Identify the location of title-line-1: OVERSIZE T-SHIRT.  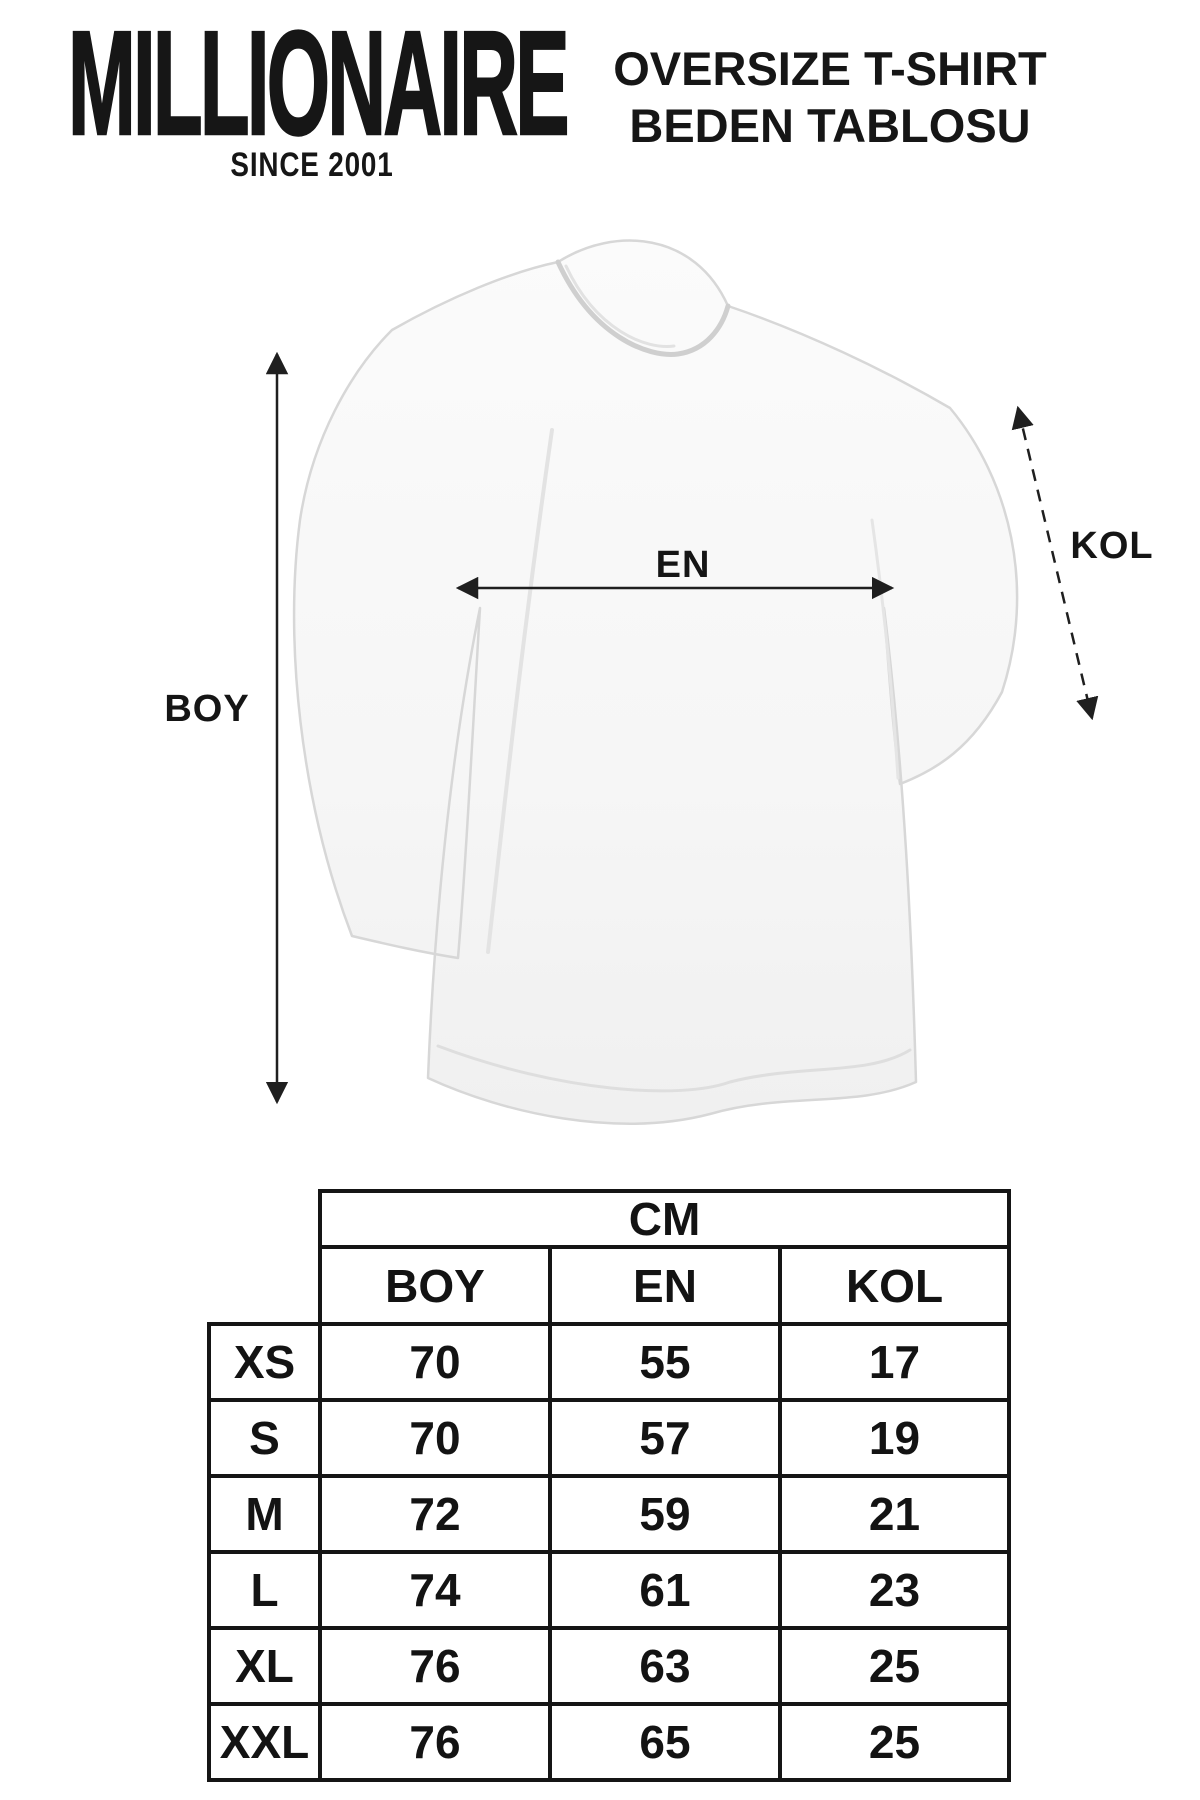
(830, 68).